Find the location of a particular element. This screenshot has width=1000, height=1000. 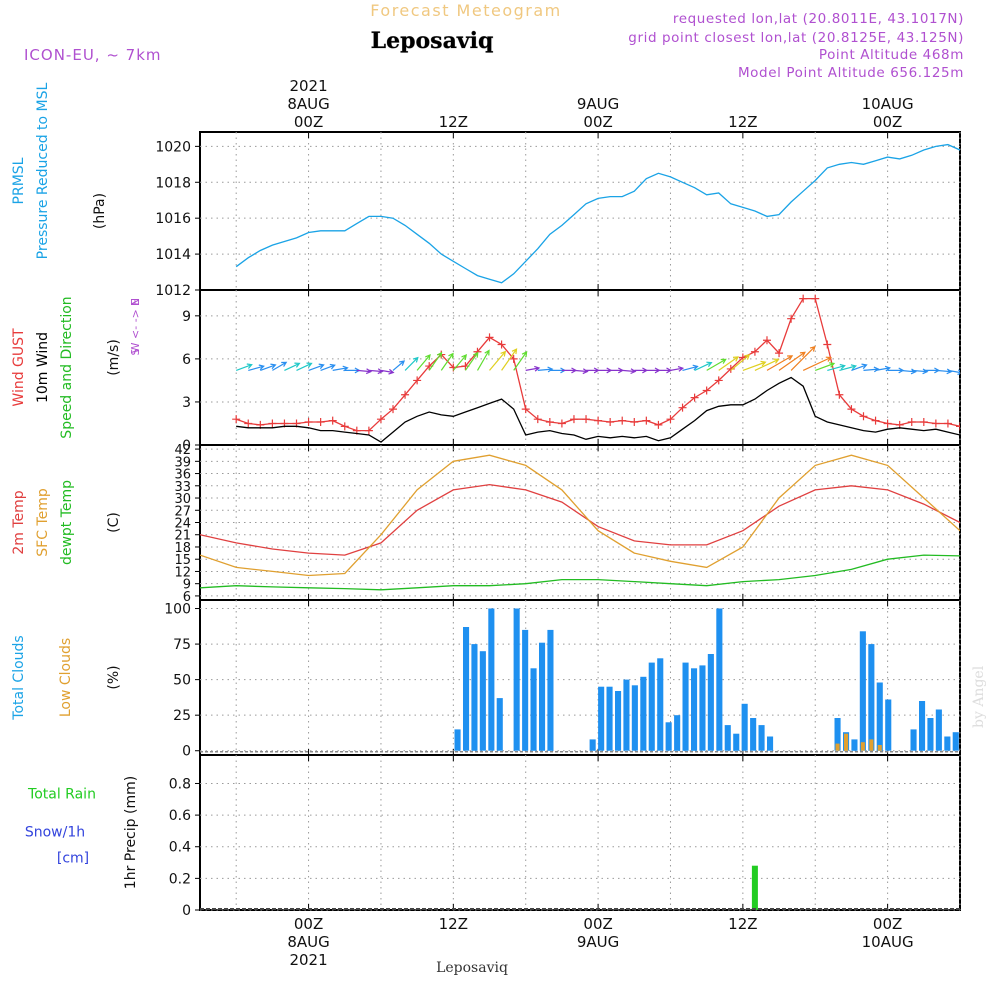

compass-n: N is located at coordinates (135, 302).